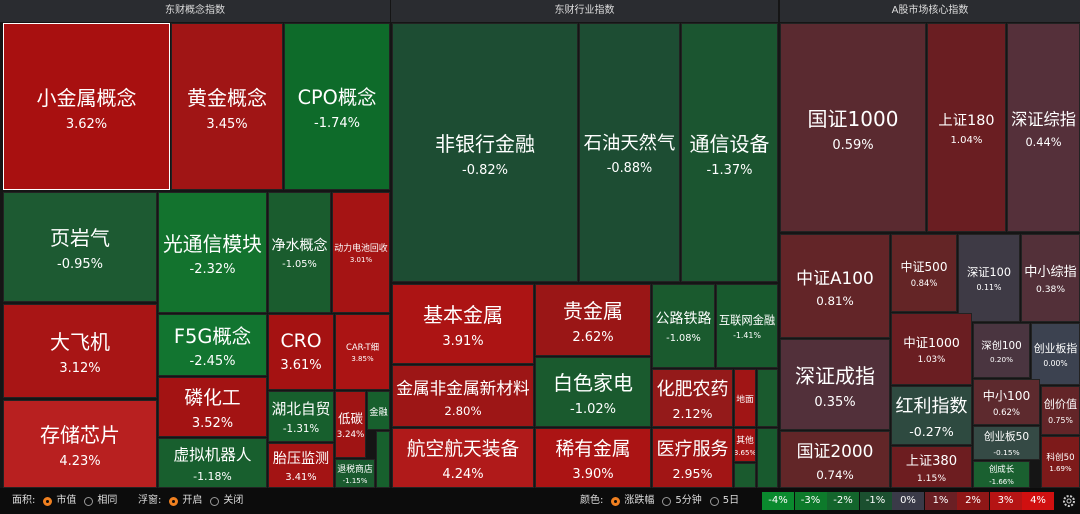 Image resolution: width=1080 pixels, height=514 pixels. I want to click on tile: 大飞机 3.12%, so click(80, 351).